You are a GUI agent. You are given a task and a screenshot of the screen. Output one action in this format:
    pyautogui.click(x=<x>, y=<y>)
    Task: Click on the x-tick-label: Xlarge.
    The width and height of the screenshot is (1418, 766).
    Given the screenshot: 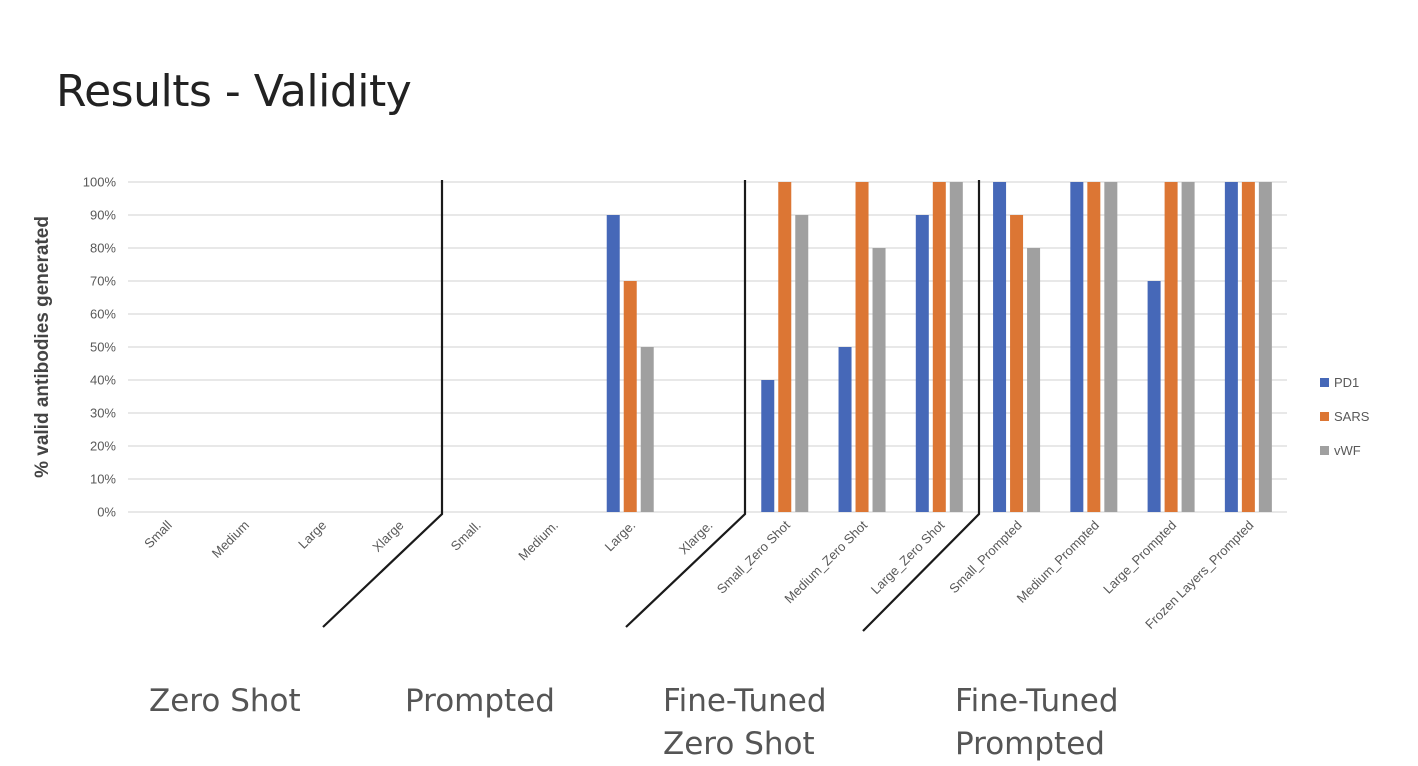 What is the action you would take?
    pyautogui.click(x=696, y=538)
    